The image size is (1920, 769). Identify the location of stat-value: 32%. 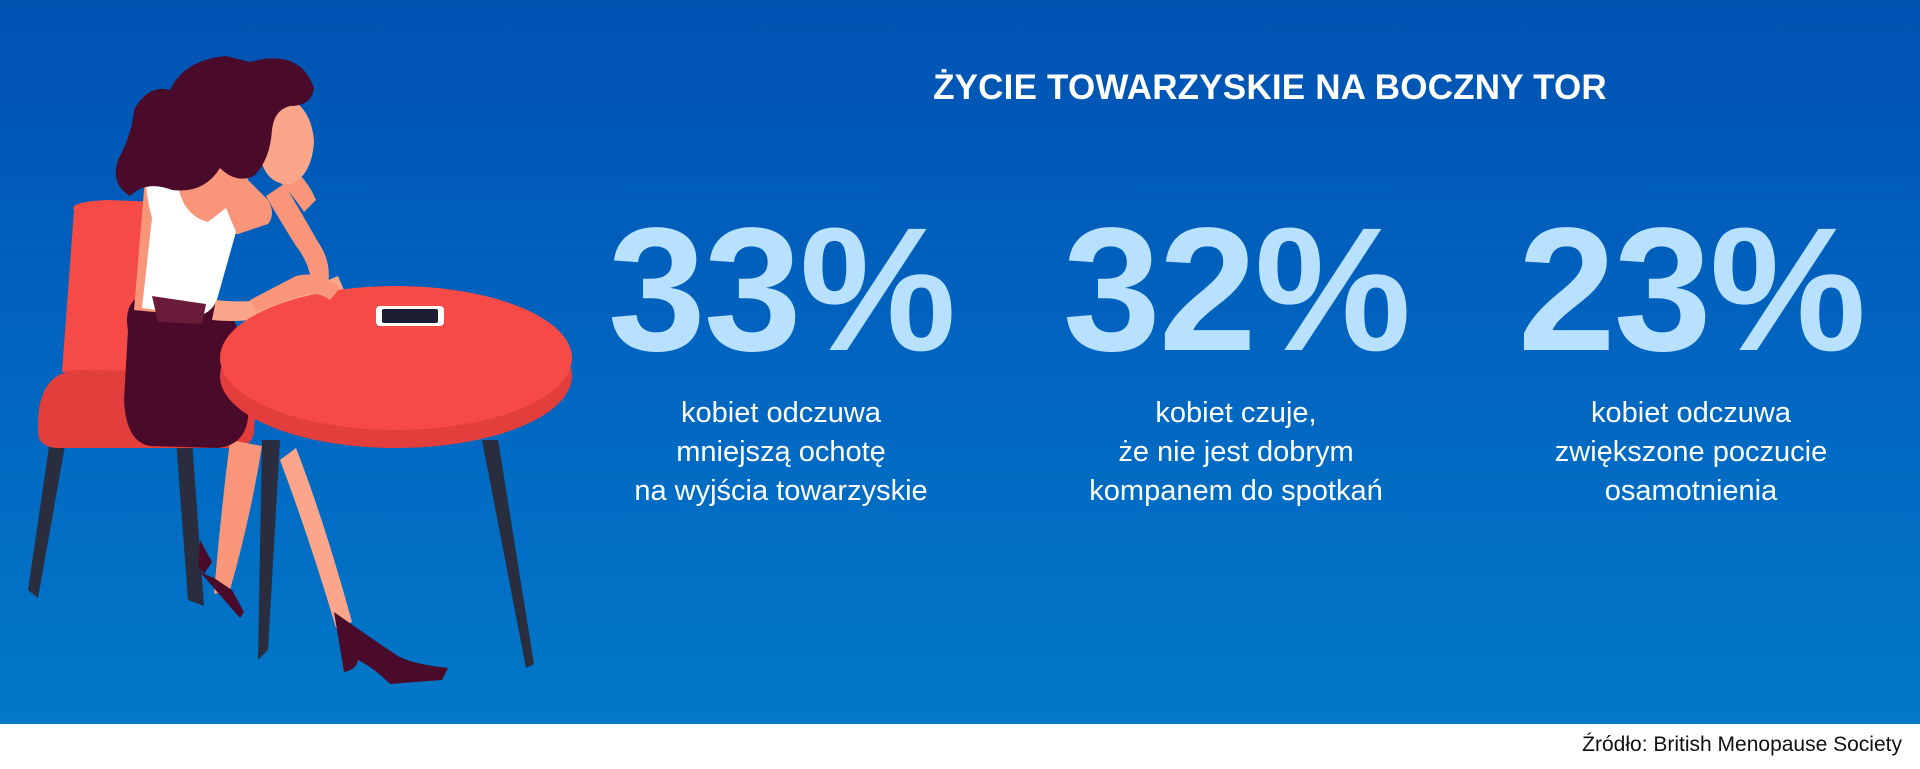
(1236, 290).